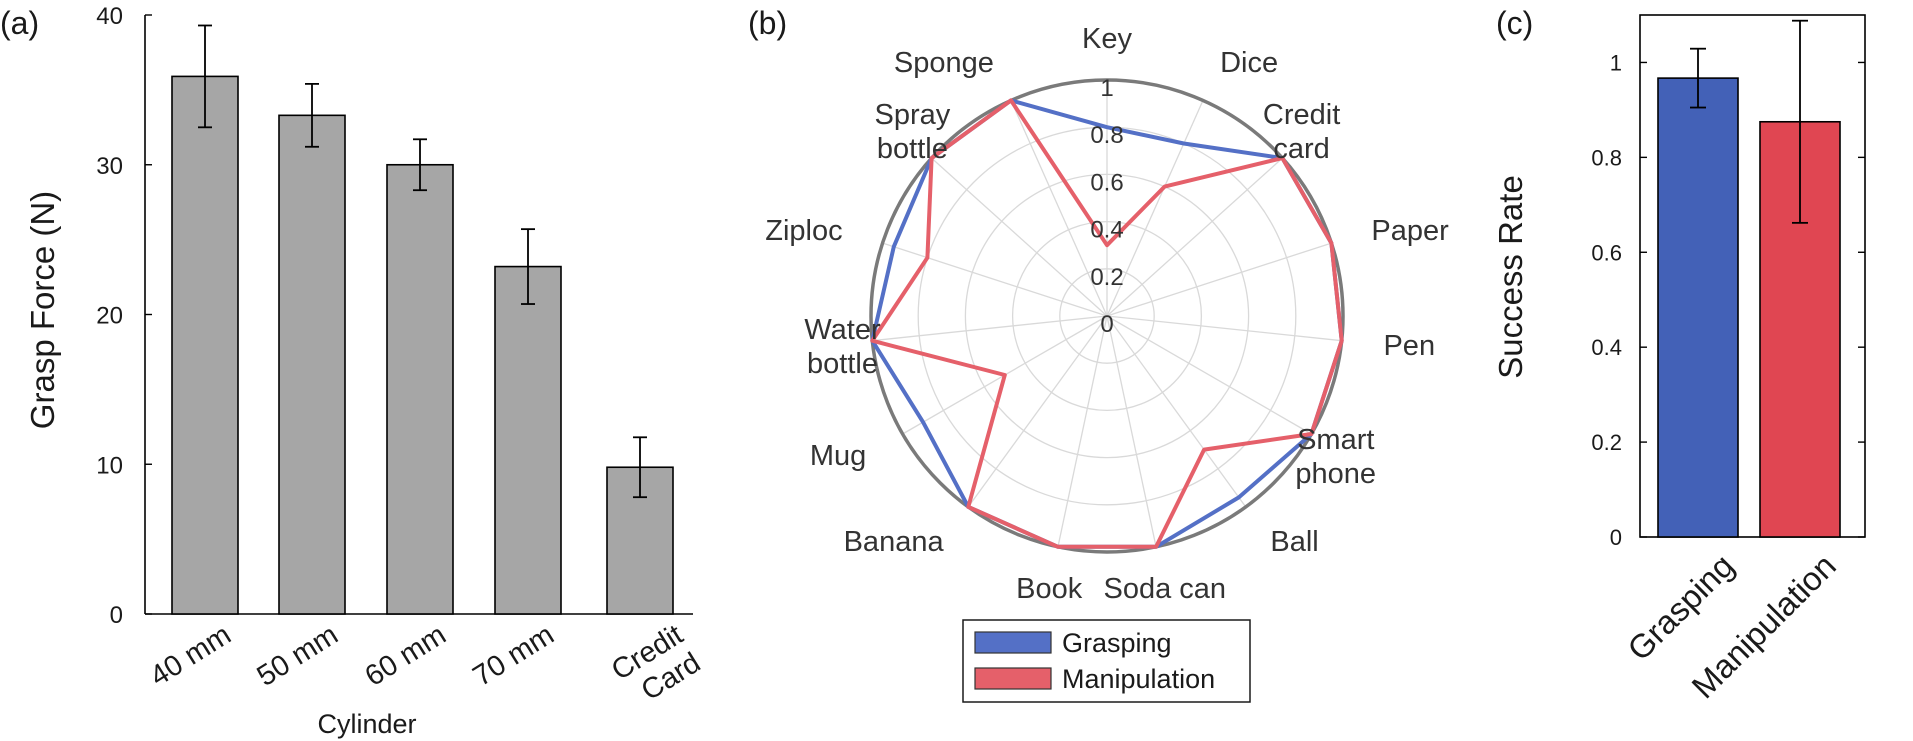 This screenshot has width=1913, height=741. What do you see at coordinates (312, 364) in the screenshot?
I see `panel-a-bar-50-mm` at bounding box center [312, 364].